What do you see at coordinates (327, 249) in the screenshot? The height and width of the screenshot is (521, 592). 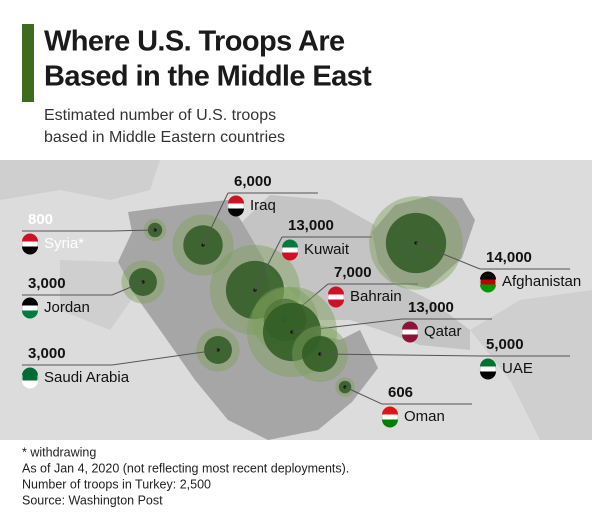 I see `country-name: Kuwait` at bounding box center [327, 249].